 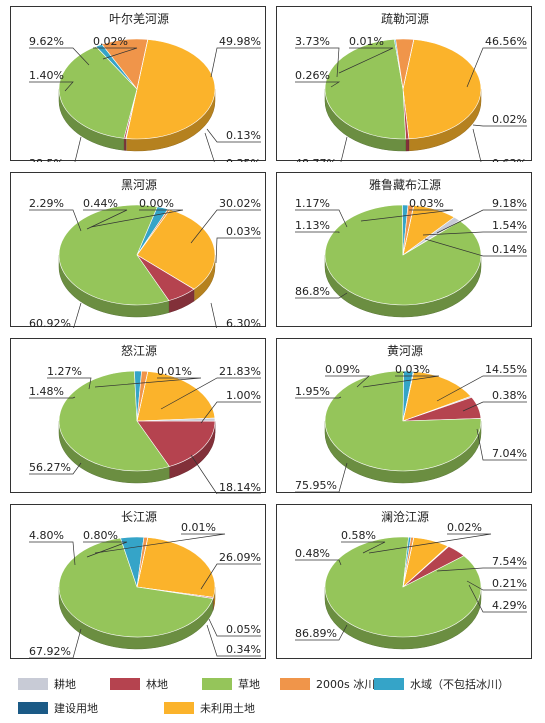 What do you see at coordinates (509, 395) in the screenshot?
I see `data-label: 0.38%` at bounding box center [509, 395].